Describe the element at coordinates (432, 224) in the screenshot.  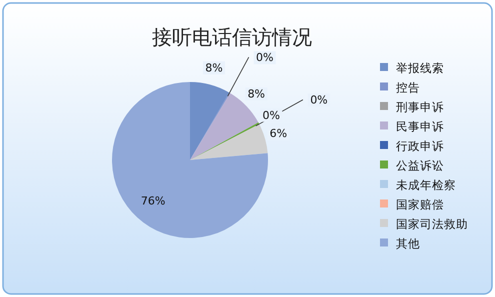
I see `legend-label: 国家司法救助` at that location.